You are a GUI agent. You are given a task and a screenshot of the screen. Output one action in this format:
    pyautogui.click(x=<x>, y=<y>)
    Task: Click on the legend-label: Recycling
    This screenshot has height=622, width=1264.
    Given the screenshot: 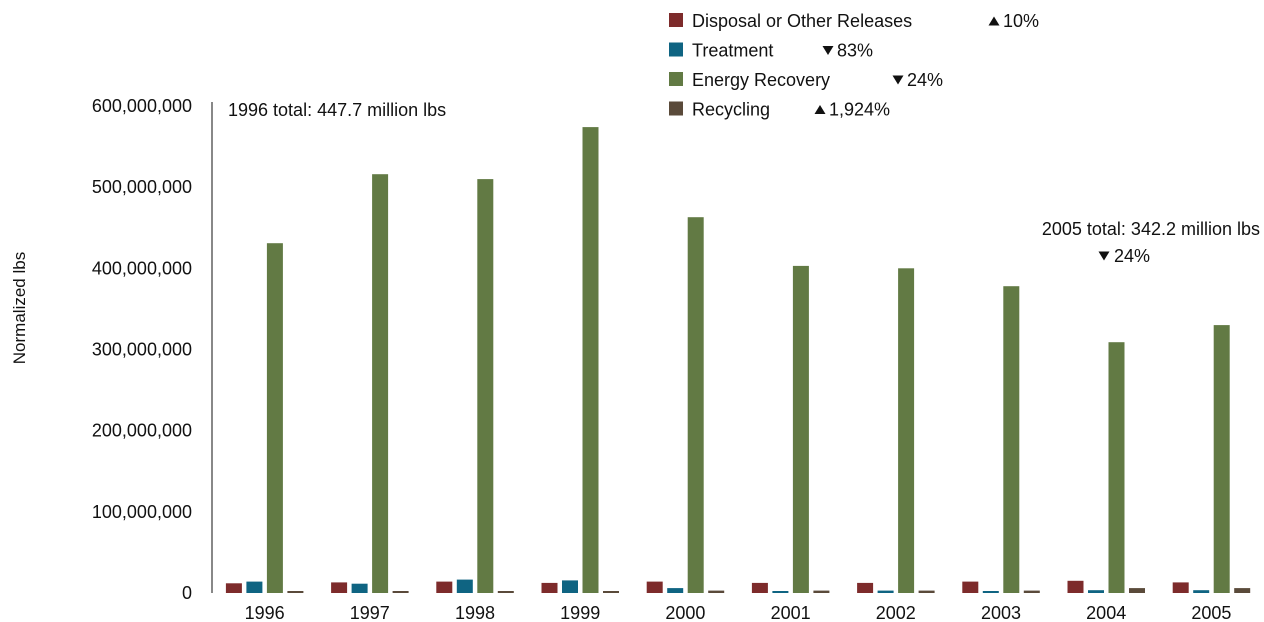 What is the action you would take?
    pyautogui.click(x=731, y=110)
    